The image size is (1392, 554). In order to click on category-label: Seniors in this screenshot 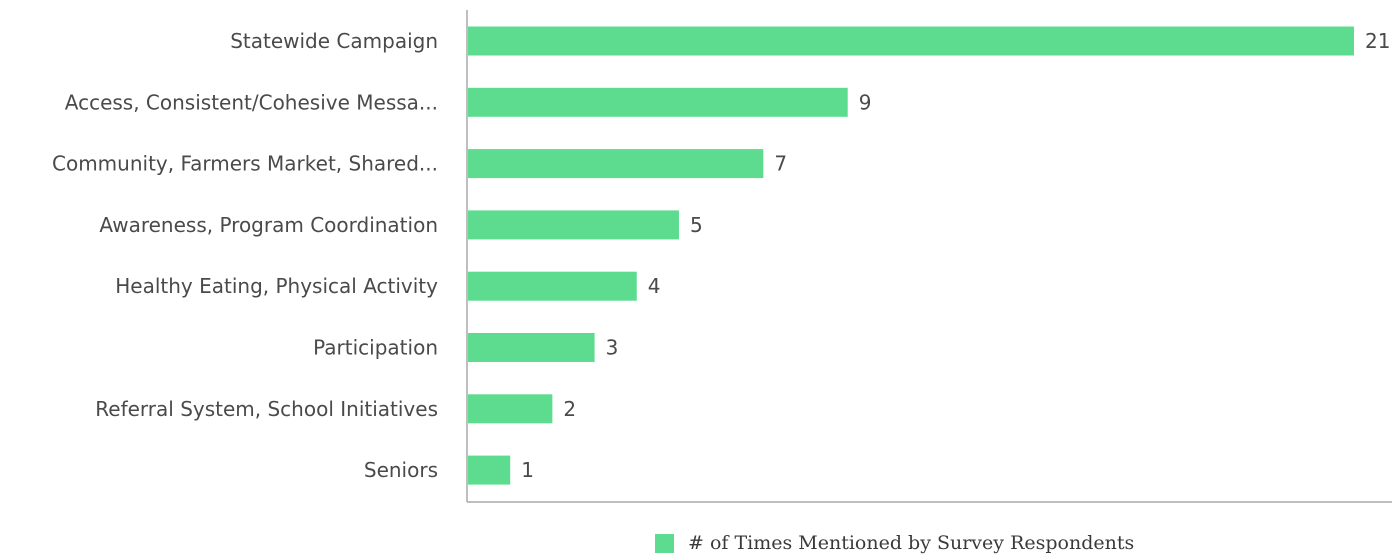, I will do `click(401, 470)`.